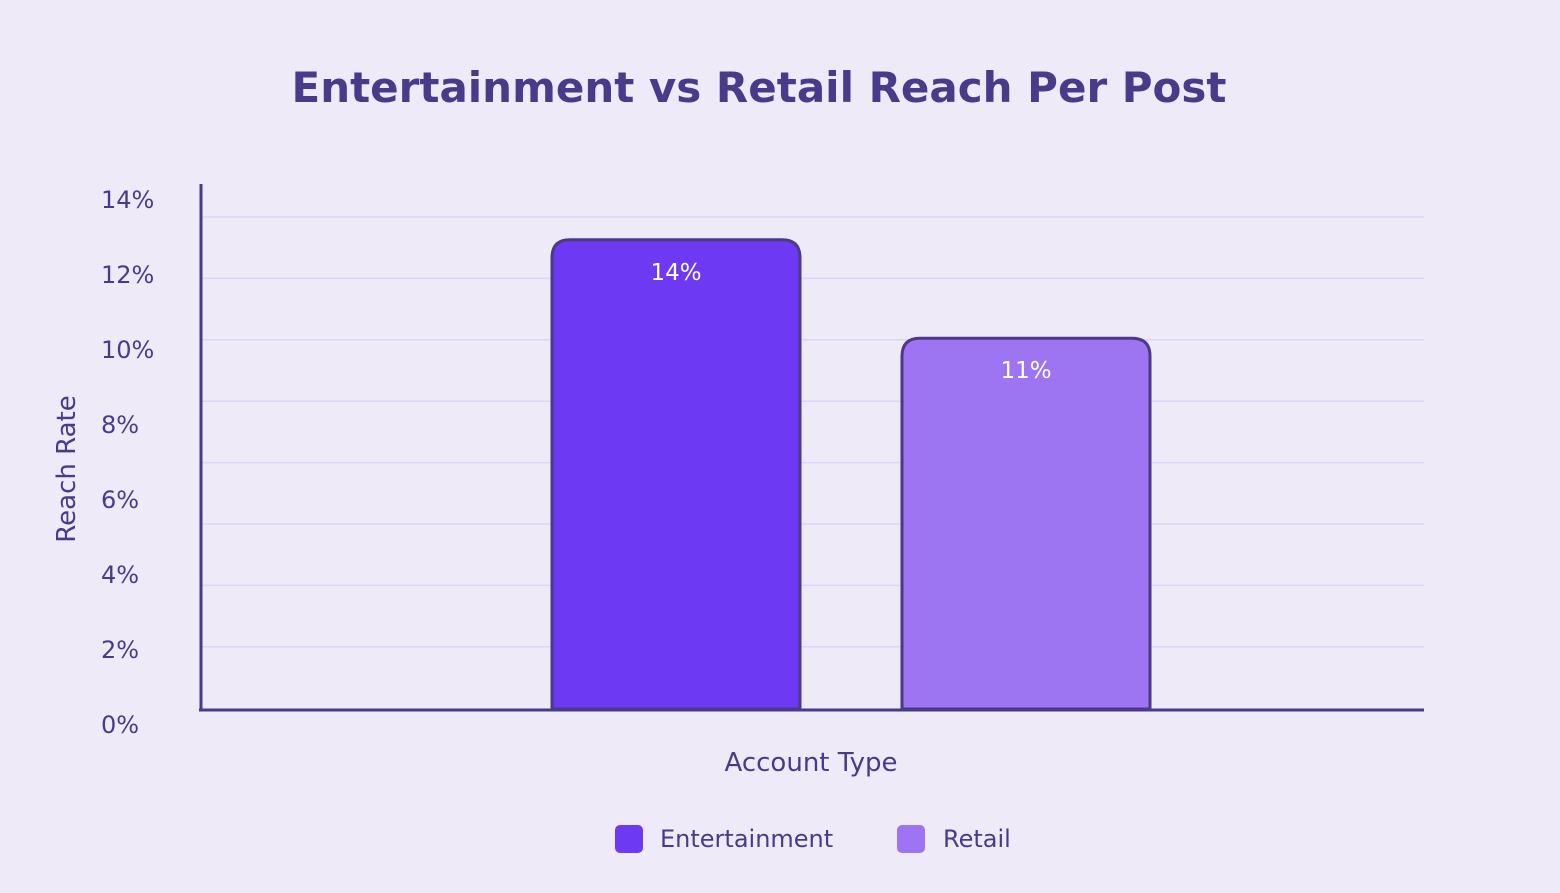 This screenshot has height=893, width=1560. I want to click on bar-value-label: 14%, so click(675, 273).